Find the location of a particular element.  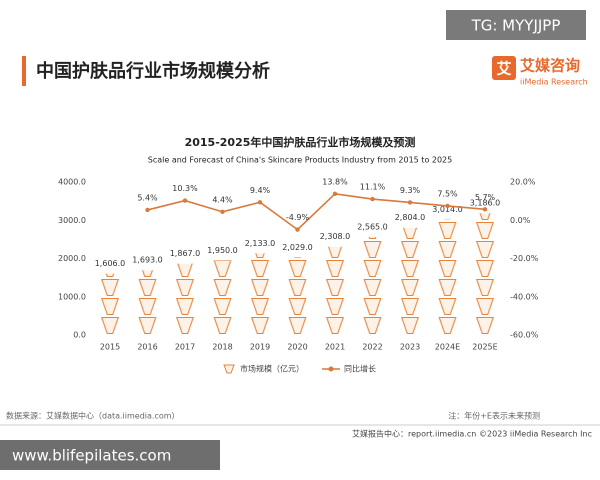

value-label: 11.1% is located at coordinates (373, 187).